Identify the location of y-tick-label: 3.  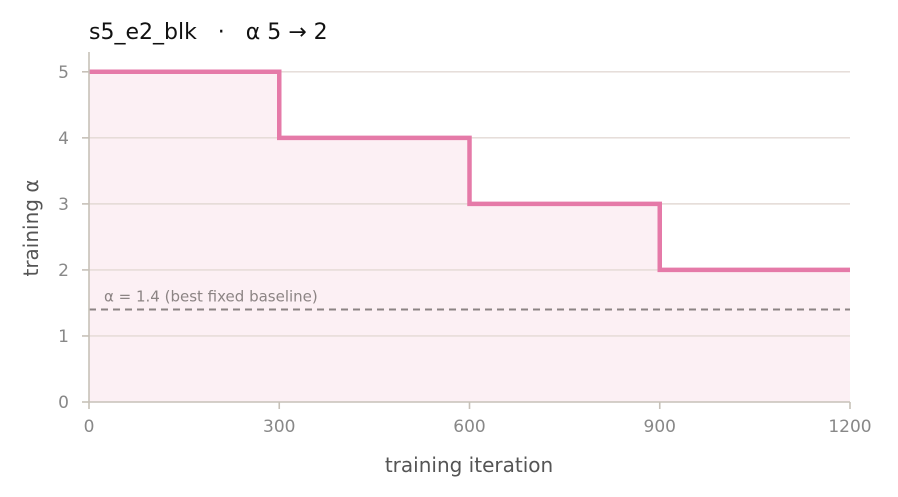
(63, 205).